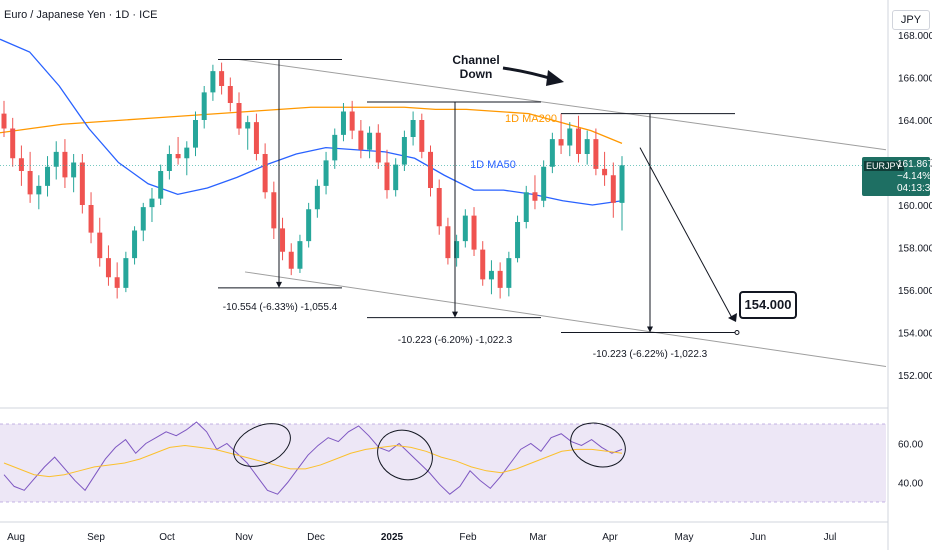 The image size is (932, 550). What do you see at coordinates (650, 354) in the screenshot?
I see `measure-3-label: -10.223 (-6.22%) -1,022.3` at bounding box center [650, 354].